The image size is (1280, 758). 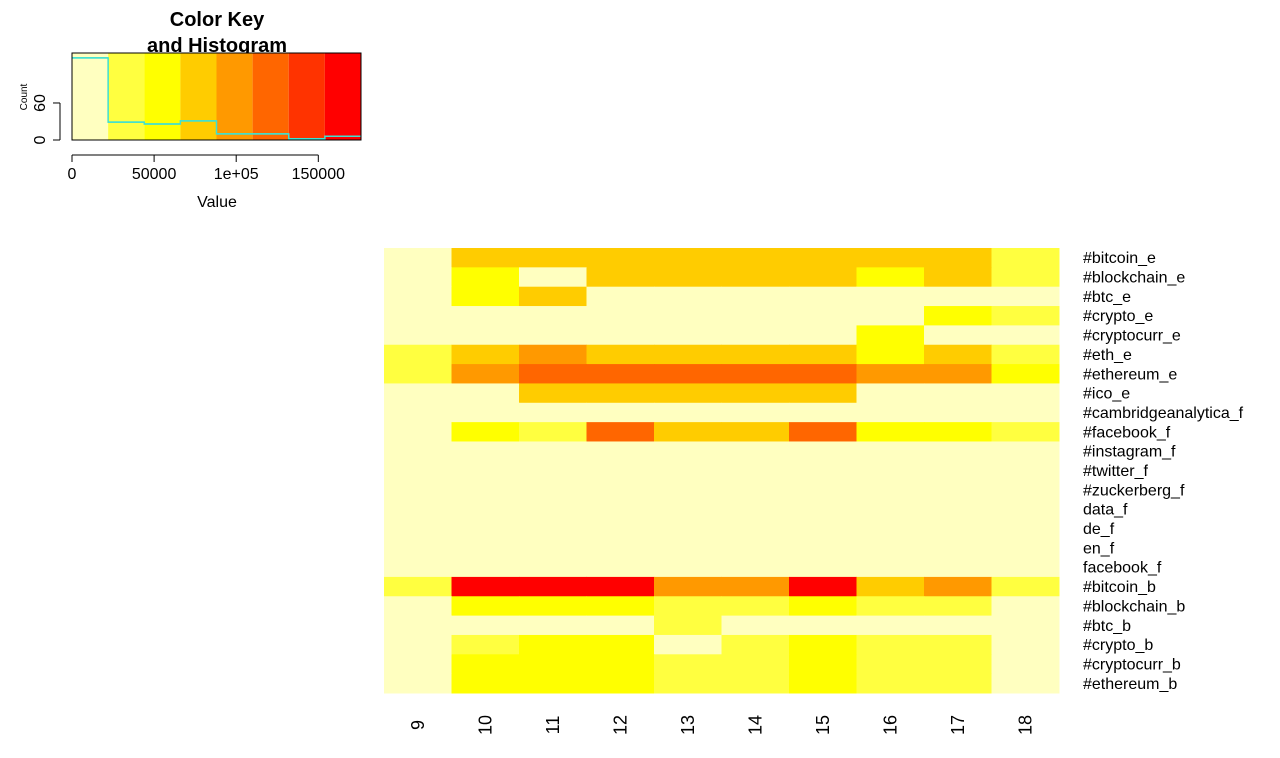 What do you see at coordinates (72, 174) in the screenshot?
I see `x-tick-label: 0` at bounding box center [72, 174].